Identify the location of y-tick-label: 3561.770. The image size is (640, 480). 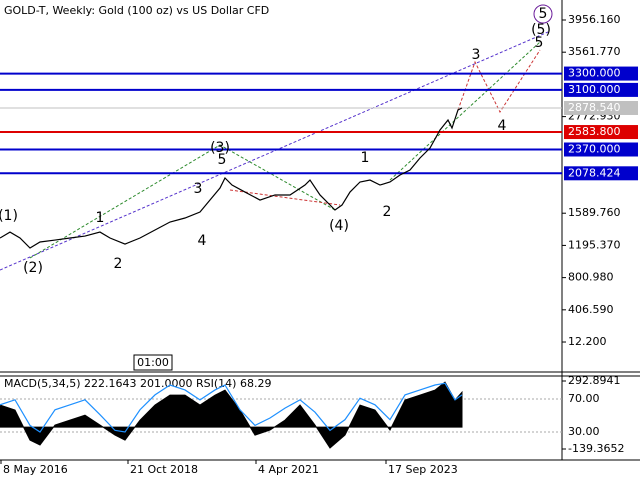
(594, 51).